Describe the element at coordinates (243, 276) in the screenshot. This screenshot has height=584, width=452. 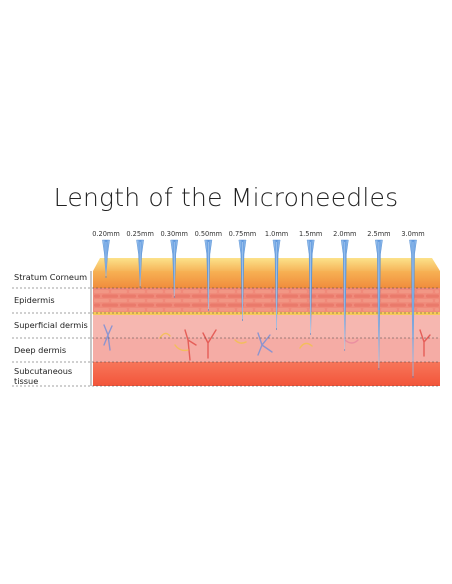
I see `microneedle: 0.75mm` at that location.